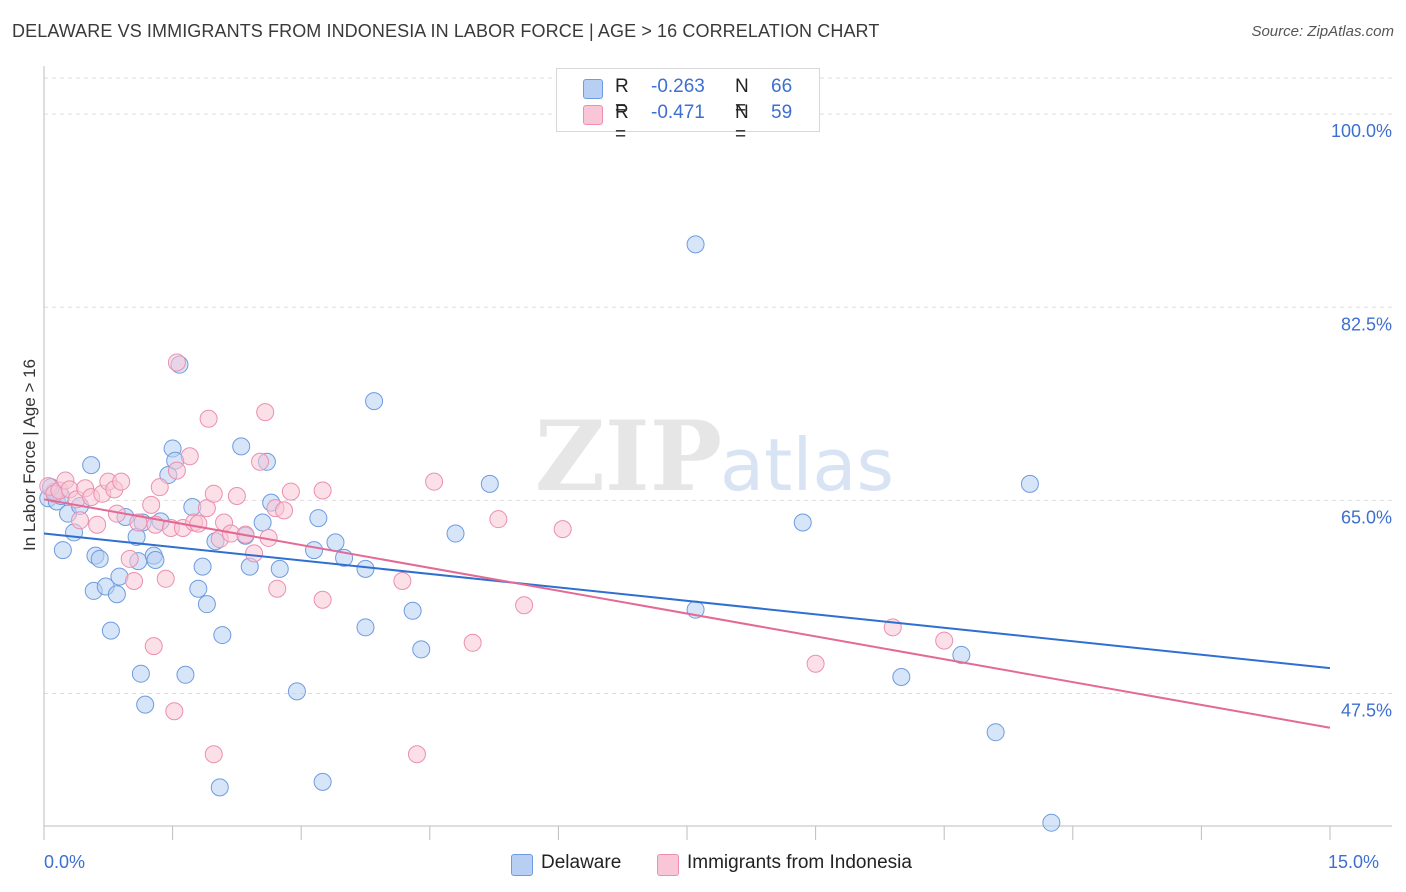  I want to click on source-credit: Source: ZipAtlas.com, so click(1322, 31).